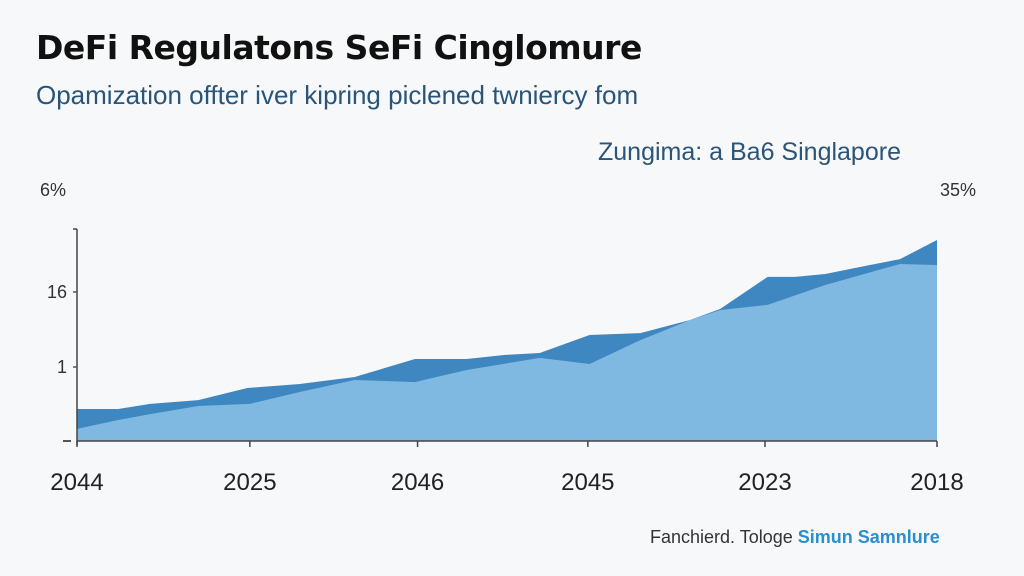  Describe the element at coordinates (249, 482) in the screenshot. I see `x-tick-label: 2025` at that location.